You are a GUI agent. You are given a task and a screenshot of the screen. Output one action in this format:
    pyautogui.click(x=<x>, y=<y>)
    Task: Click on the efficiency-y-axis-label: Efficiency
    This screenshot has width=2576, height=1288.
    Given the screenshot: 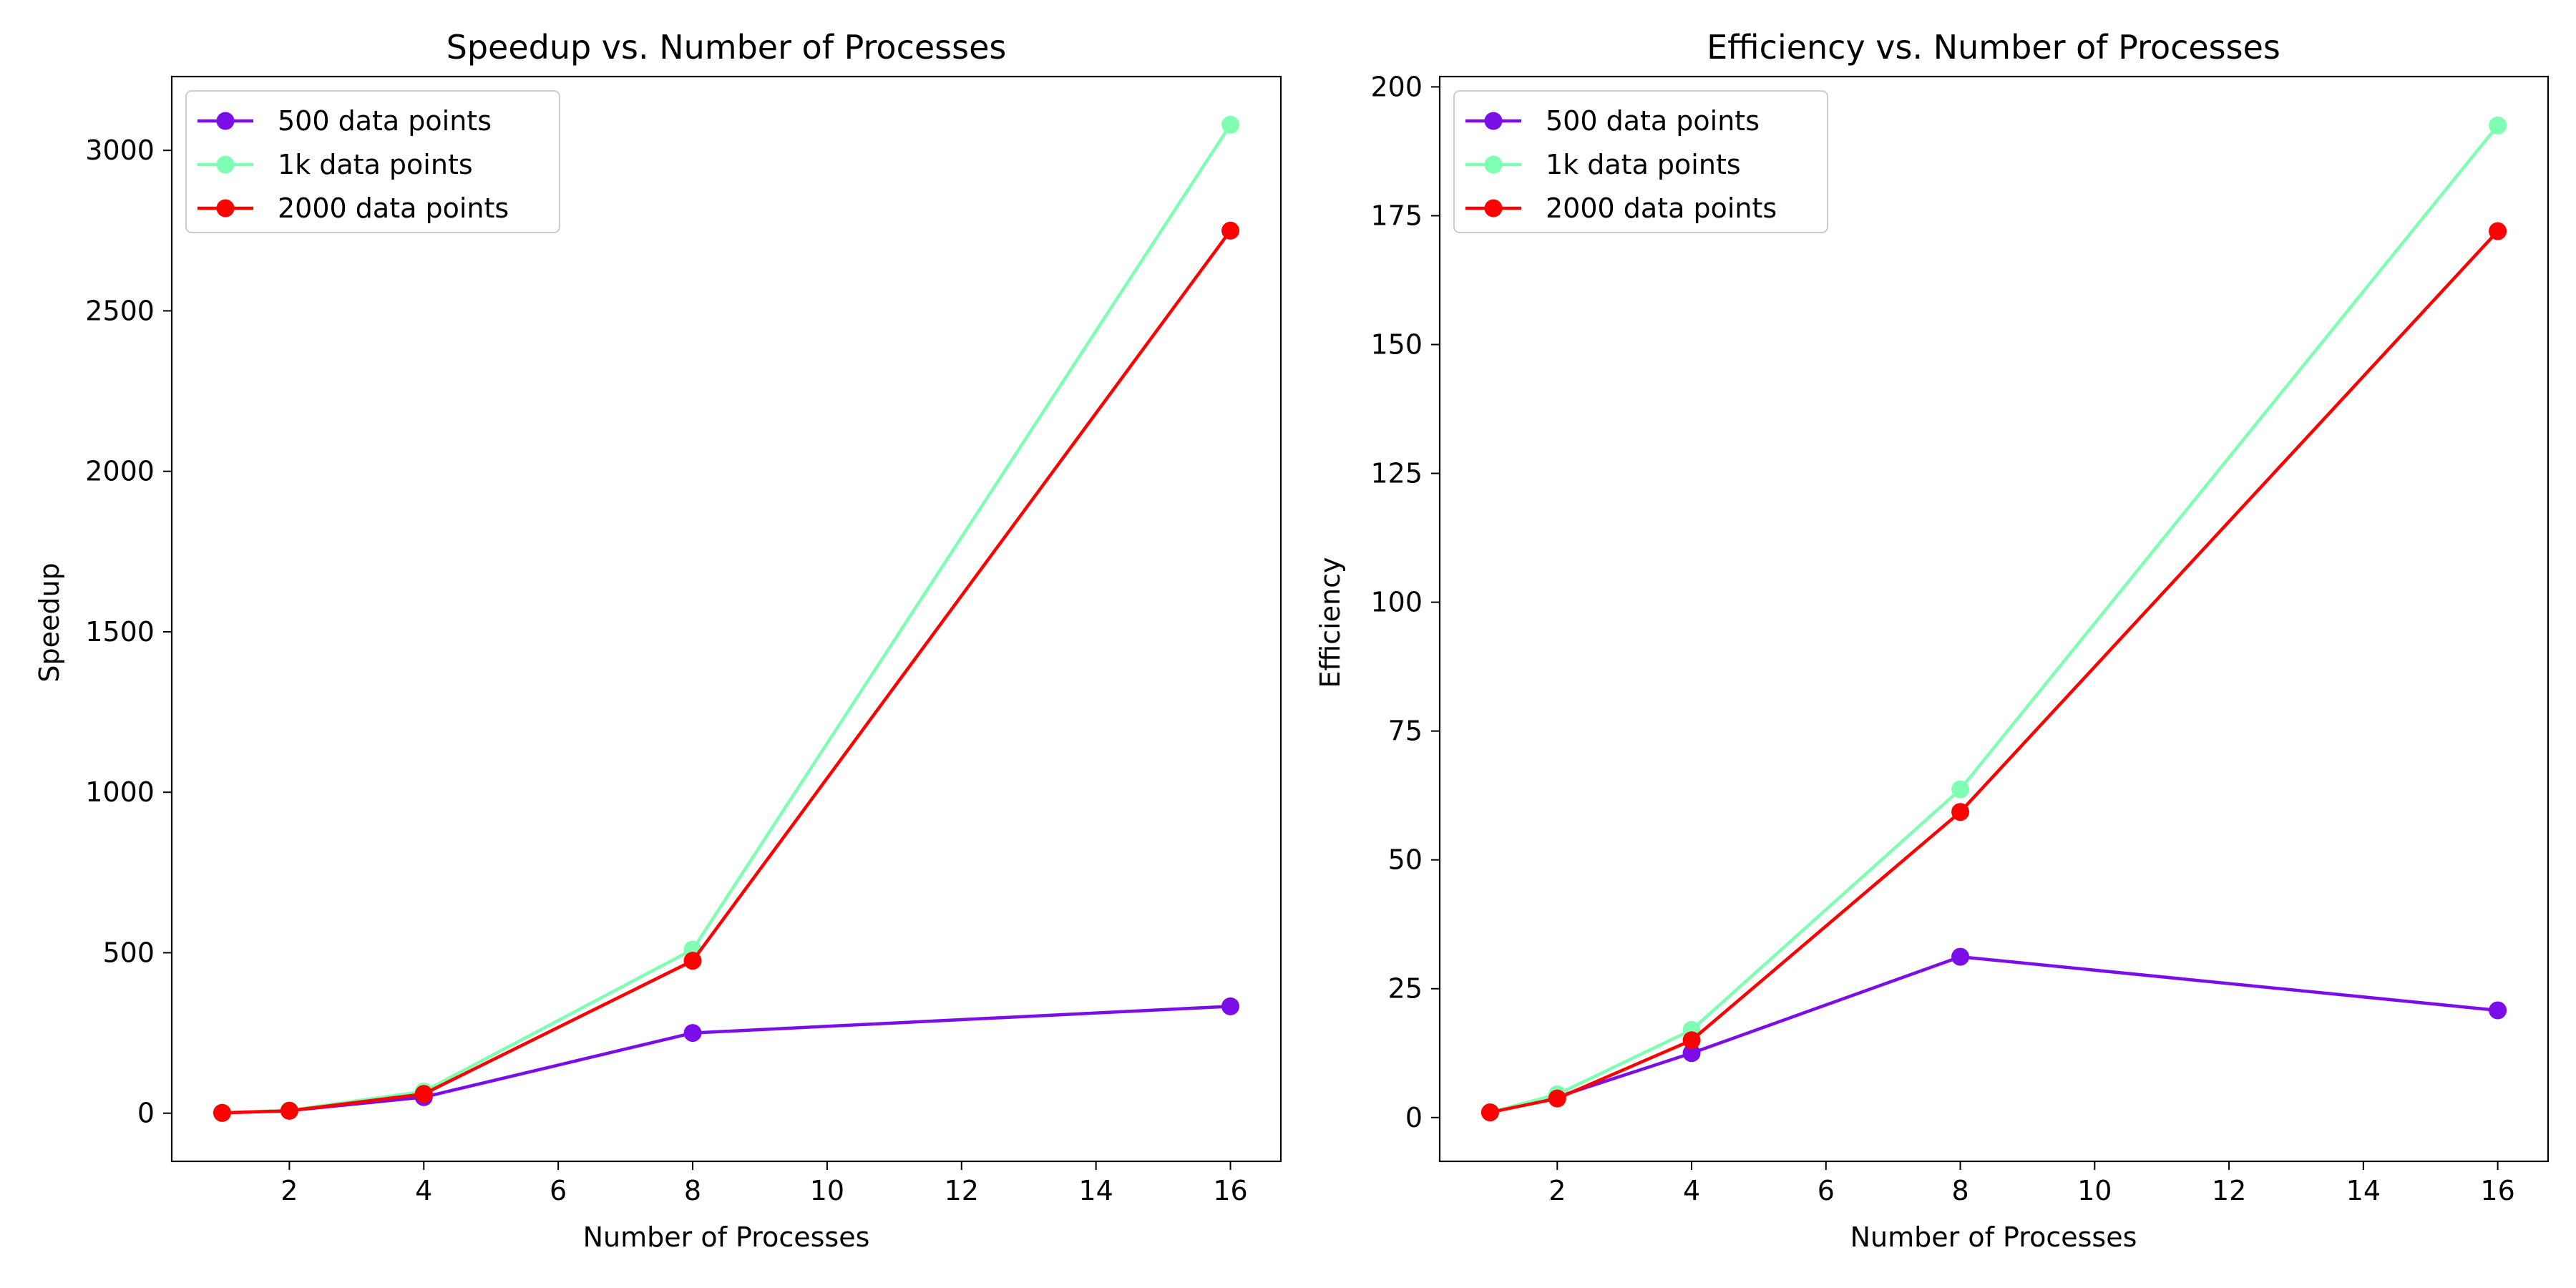 What is the action you would take?
    pyautogui.click(x=1330, y=622)
    